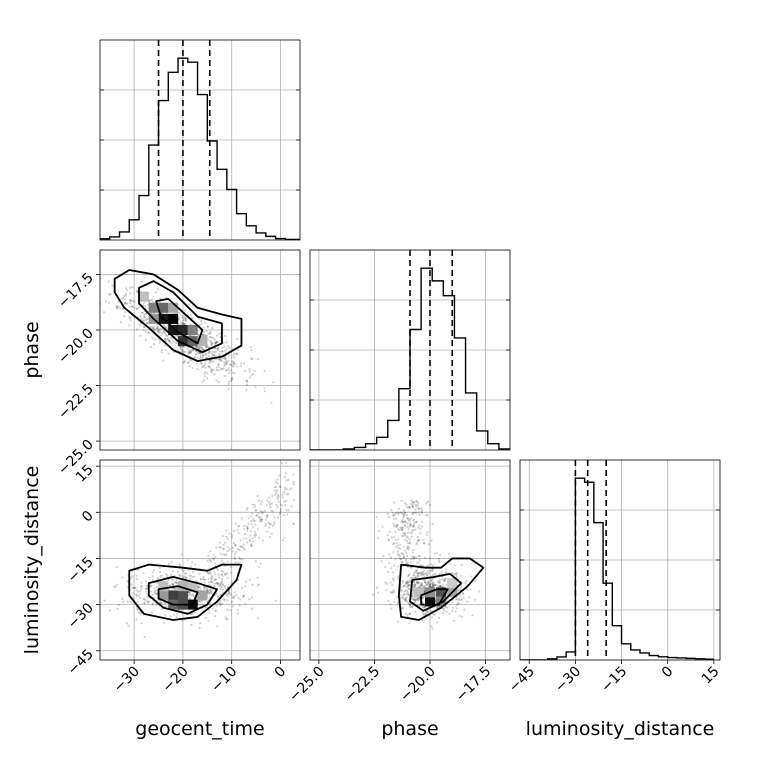  Describe the element at coordinates (32, 560) in the screenshot. I see `y-axis-label-luminosity_distance: luminosity_distance` at that location.